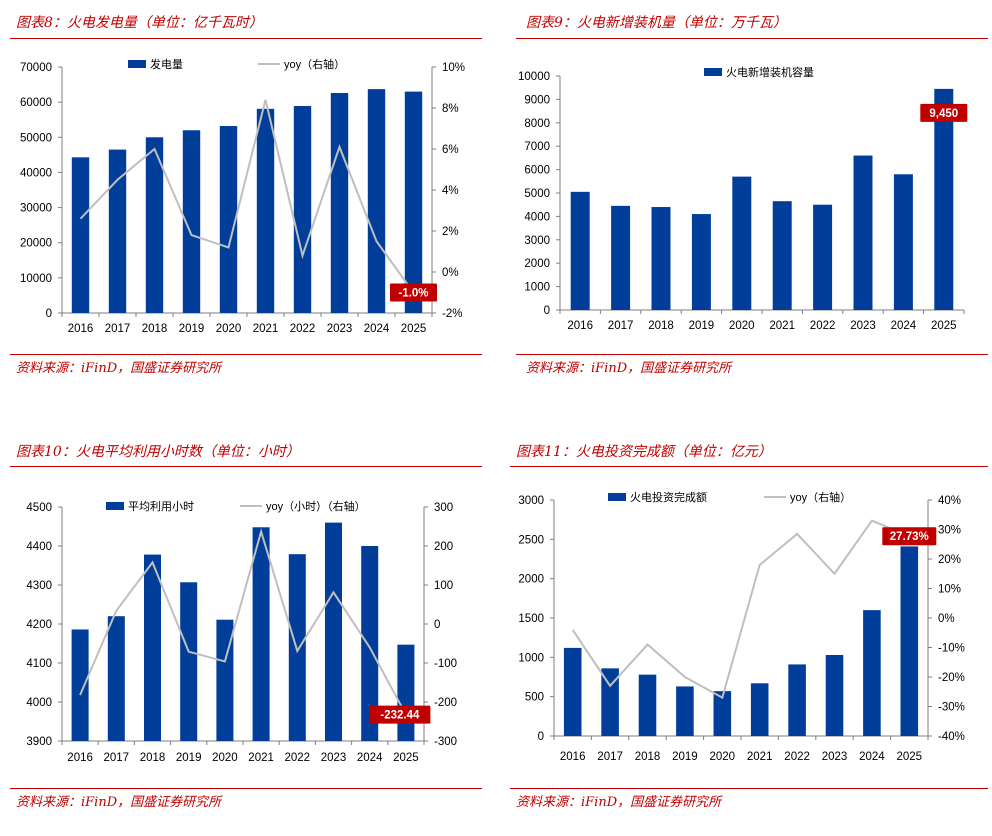 The height and width of the screenshot is (836, 992). What do you see at coordinates (39, 664) in the screenshot?
I see `y-tick-label: 4100` at bounding box center [39, 664].